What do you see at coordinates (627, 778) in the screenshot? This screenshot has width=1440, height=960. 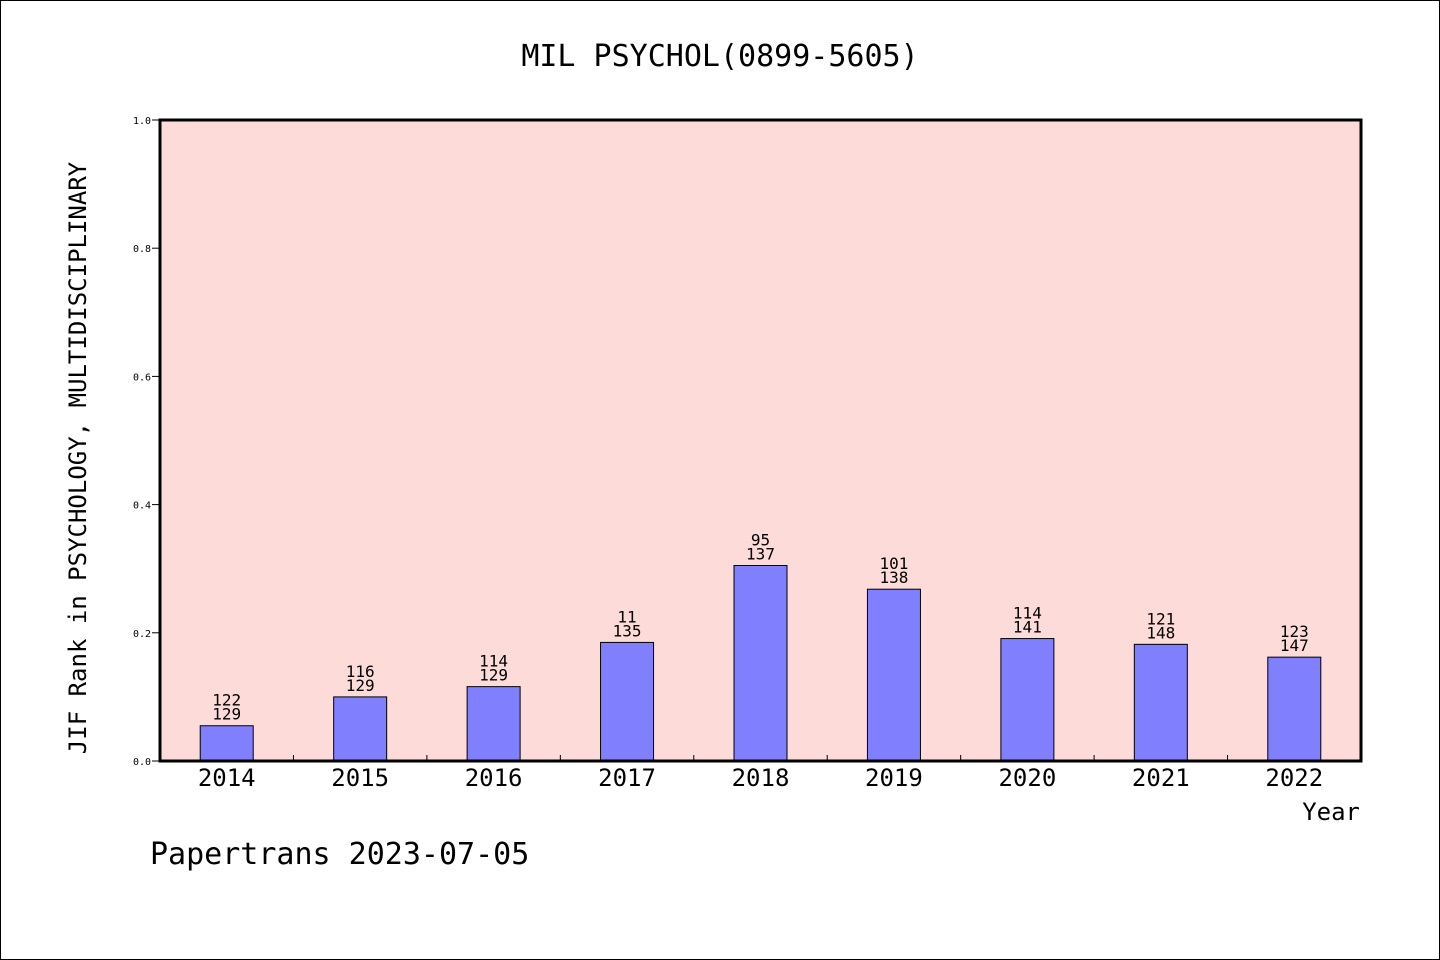 I see `x-tick-label-2017: 2017` at bounding box center [627, 778].